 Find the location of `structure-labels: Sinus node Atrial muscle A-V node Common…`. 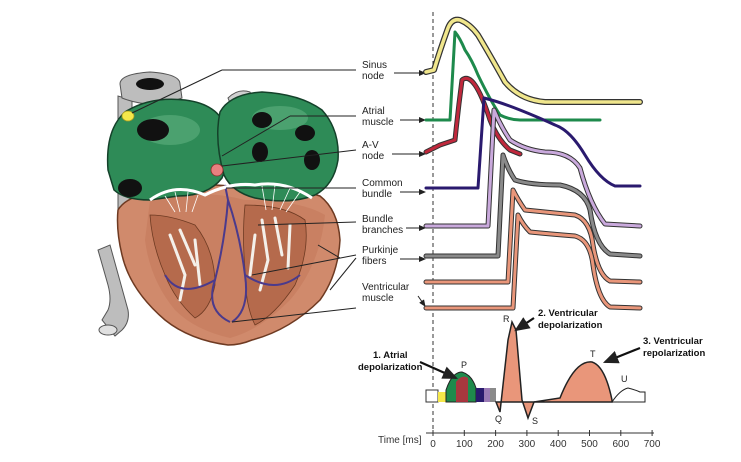

structure-labels: Sinus node Atrial muscle A-V node Common… is located at coordinates (386, 182).